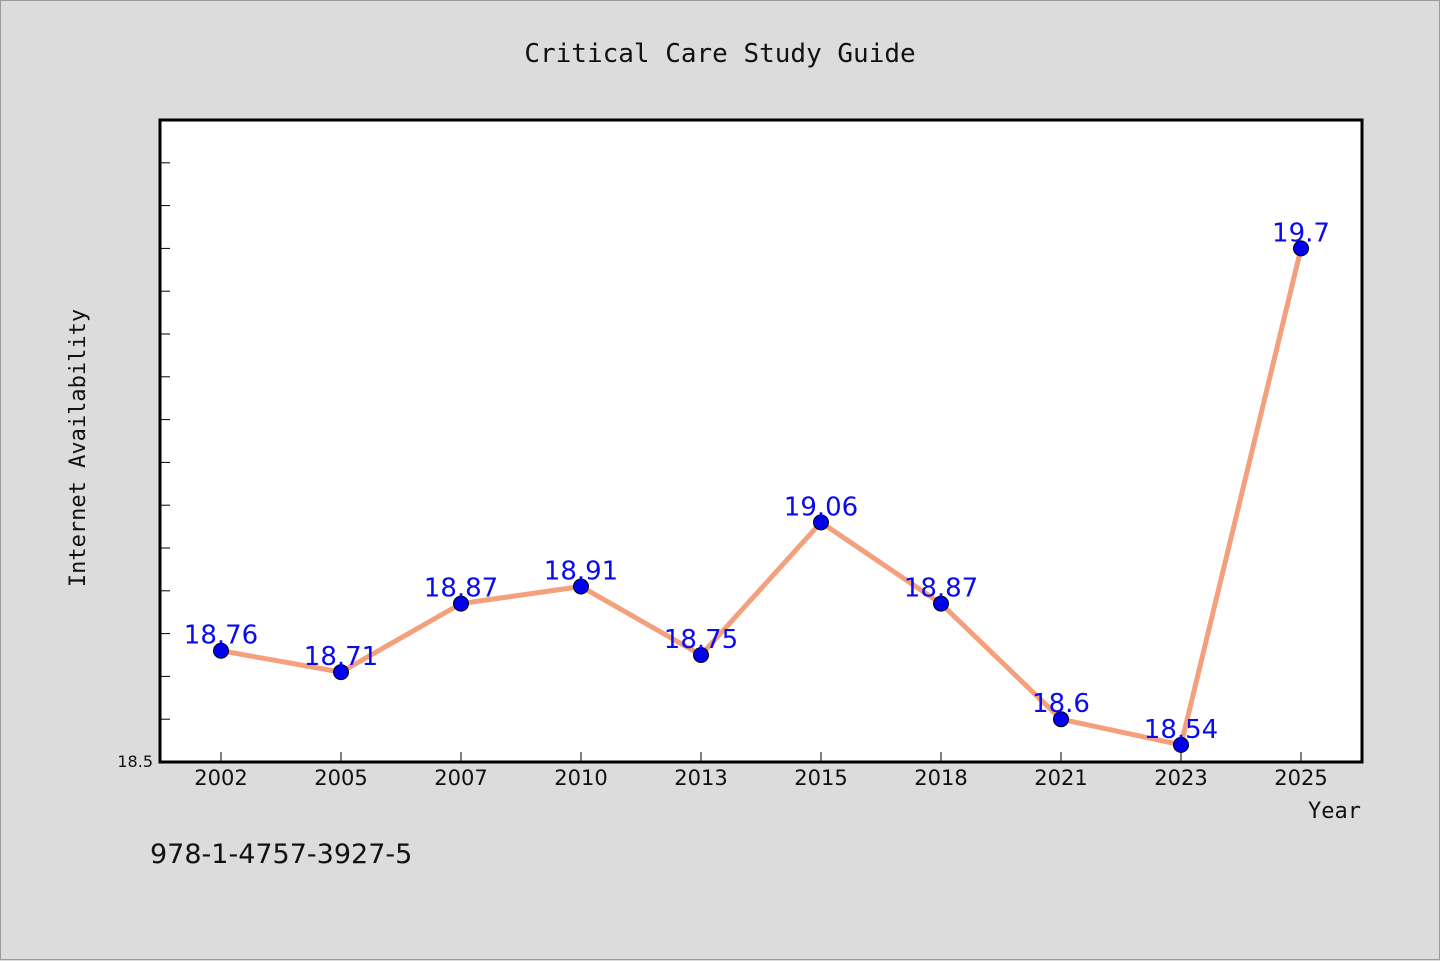  Describe the element at coordinates (220, 778) in the screenshot. I see `x-tick-label: 2002` at that location.